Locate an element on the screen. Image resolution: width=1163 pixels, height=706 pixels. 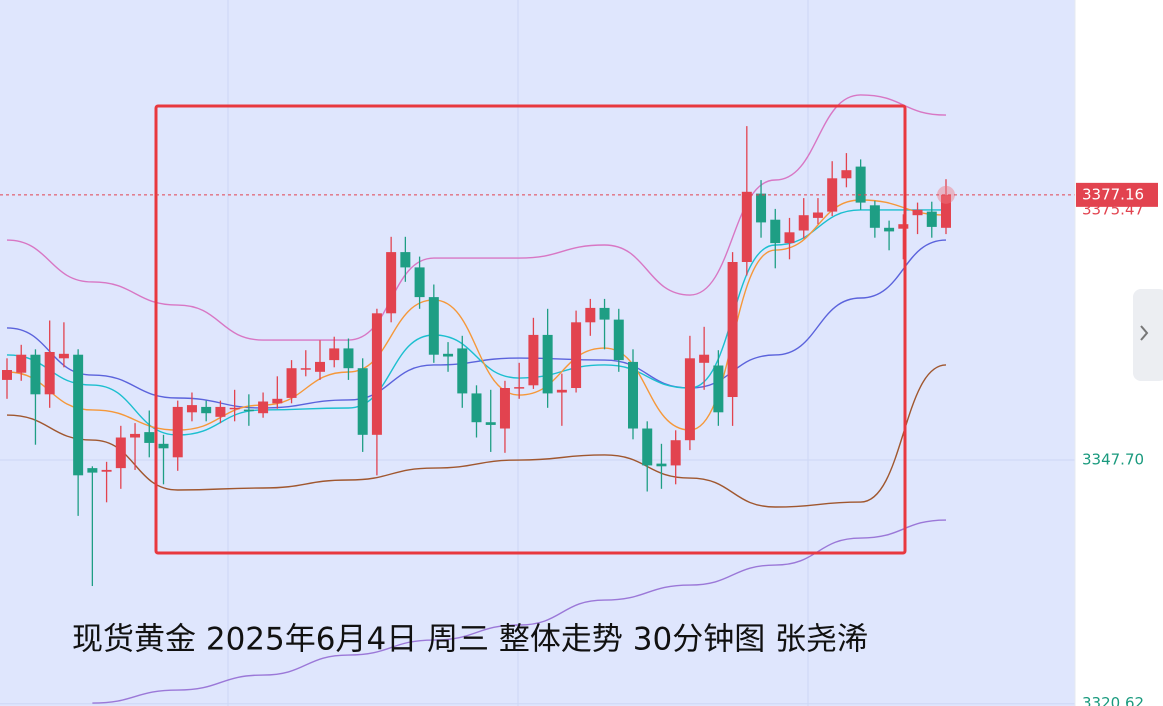
last-price-label: 3377.16 is located at coordinates (1113, 194).